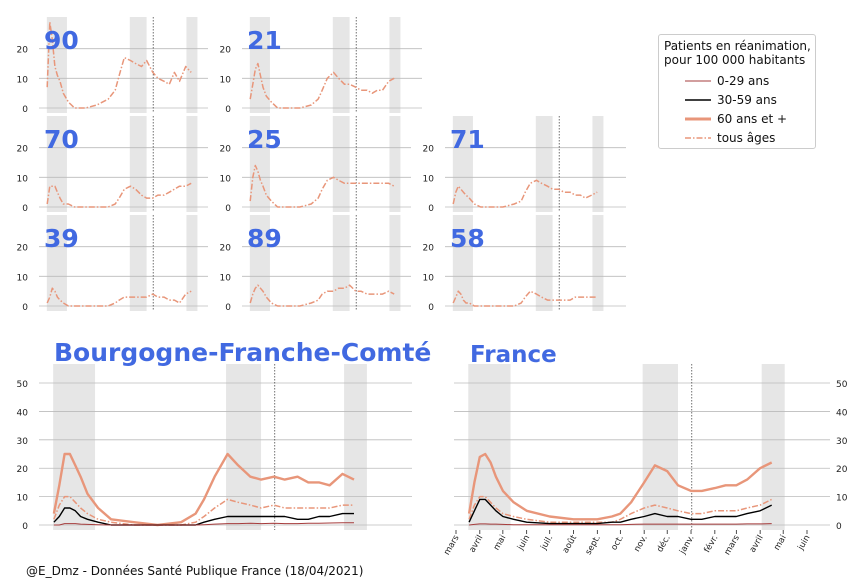 The height and width of the screenshot is (583, 864). What do you see at coordinates (513, 355) in the screenshot?
I see `country-title: France` at bounding box center [513, 355].